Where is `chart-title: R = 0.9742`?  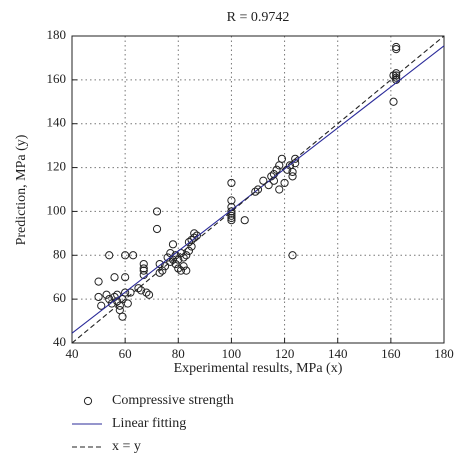
chart-title: R = 0.9742 is located at coordinates (258, 17).